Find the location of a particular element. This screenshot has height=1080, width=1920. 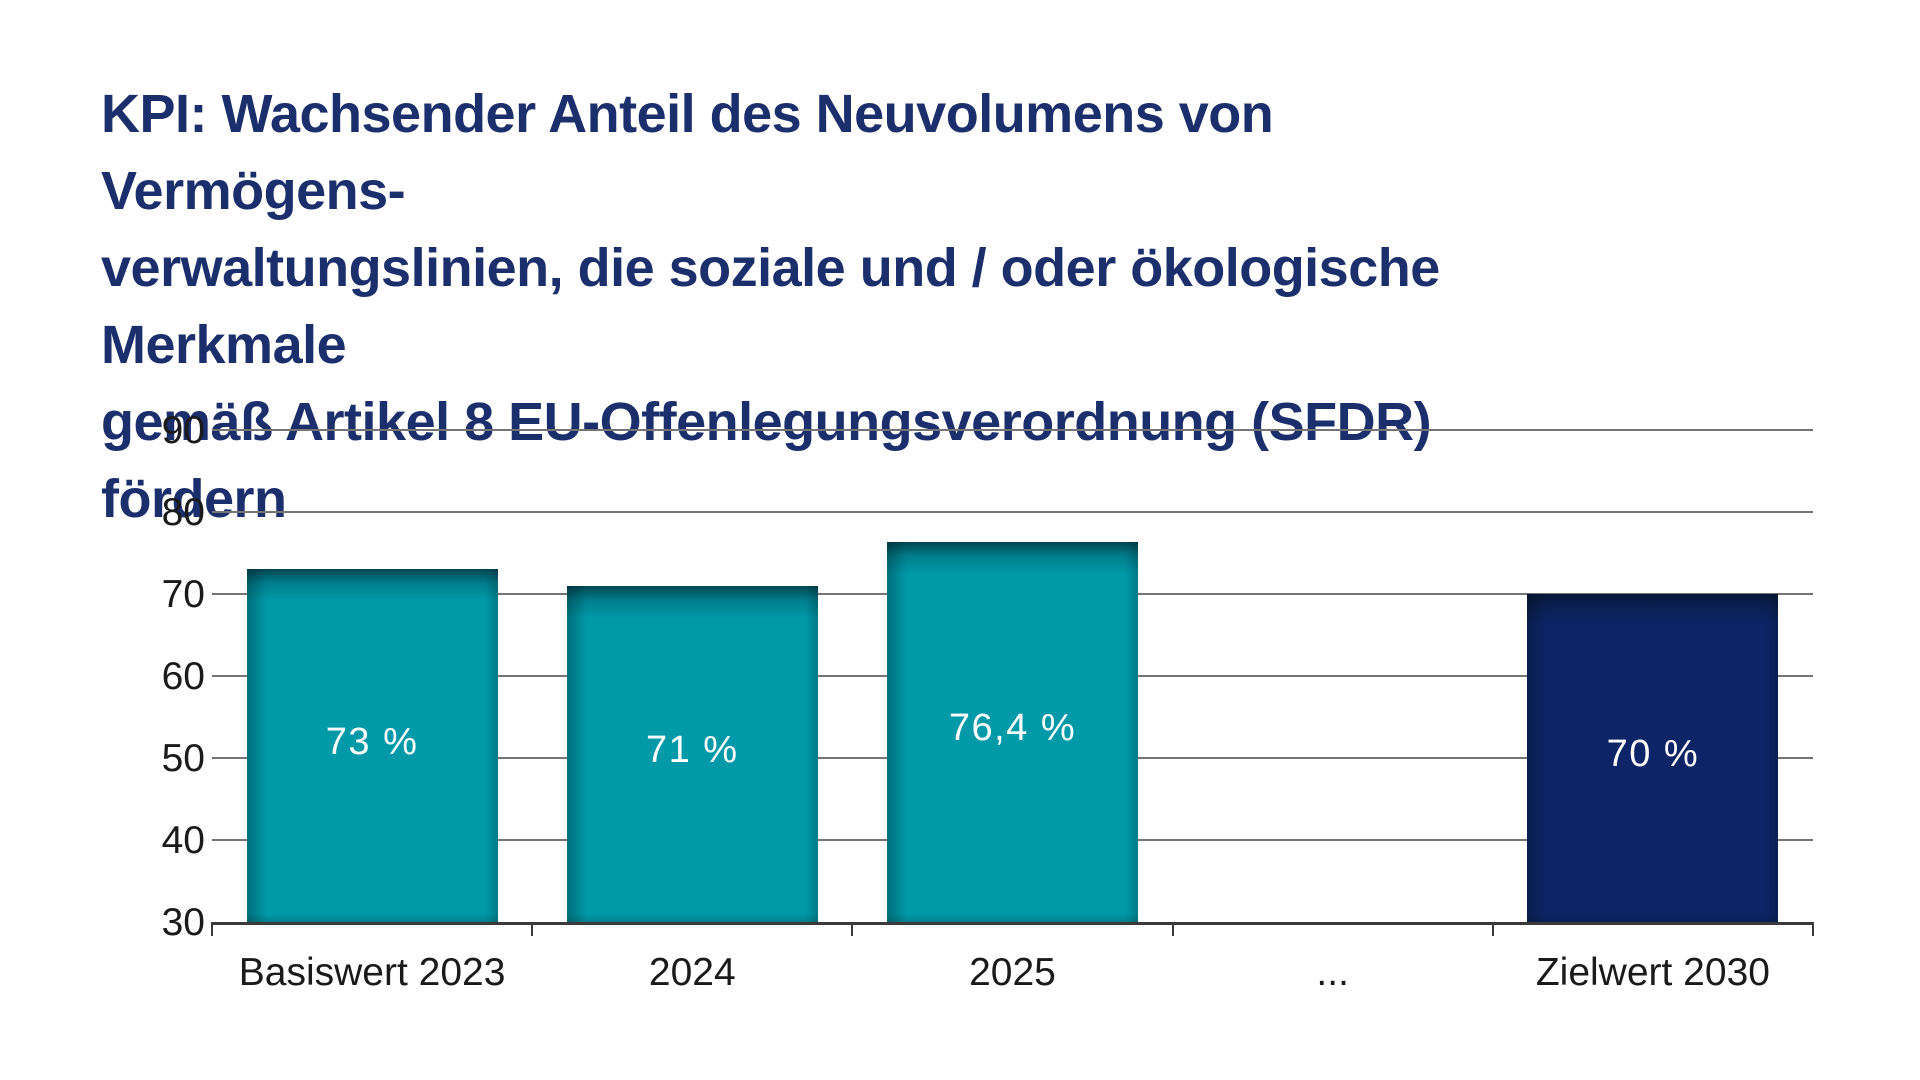

x-tick-label-5: Zielwert 2030 is located at coordinates (1652, 972).